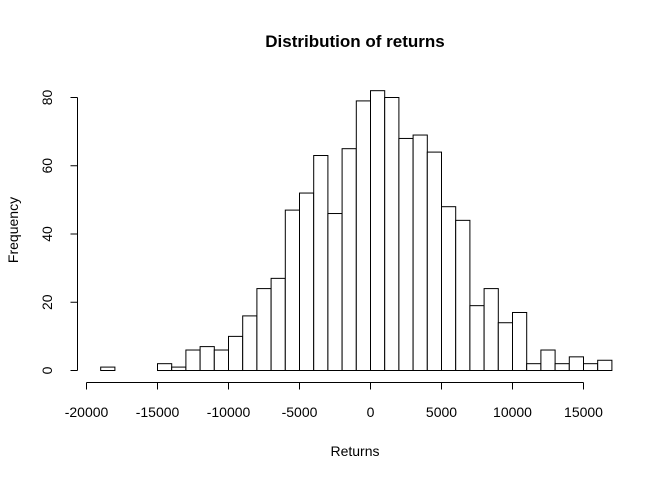 The width and height of the screenshot is (672, 480). What do you see at coordinates (13, 230) in the screenshot?
I see `y-axis-label: Frequency` at bounding box center [13, 230].